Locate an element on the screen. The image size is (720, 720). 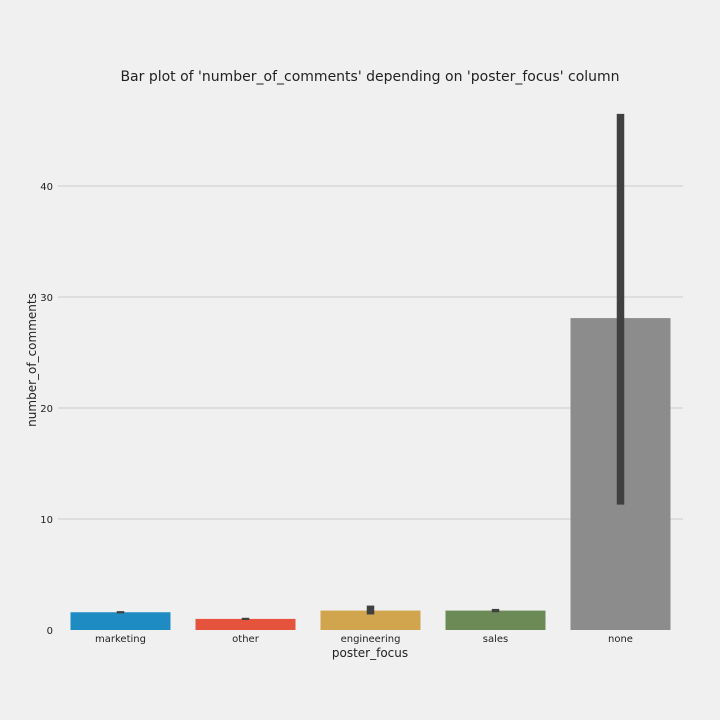
x-tick-labels: marketing other engineering sales none is located at coordinates (364, 639).